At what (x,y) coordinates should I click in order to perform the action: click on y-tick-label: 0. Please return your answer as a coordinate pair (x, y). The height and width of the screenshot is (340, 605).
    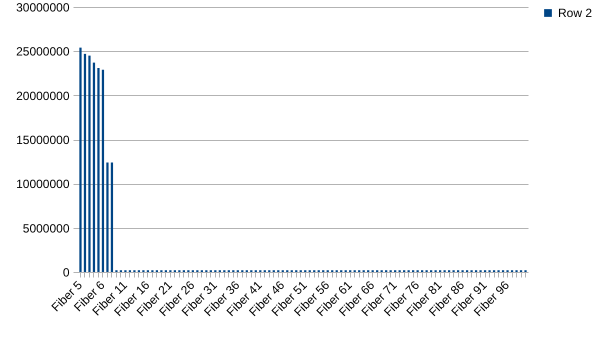
    Looking at the image, I should click on (66, 273).